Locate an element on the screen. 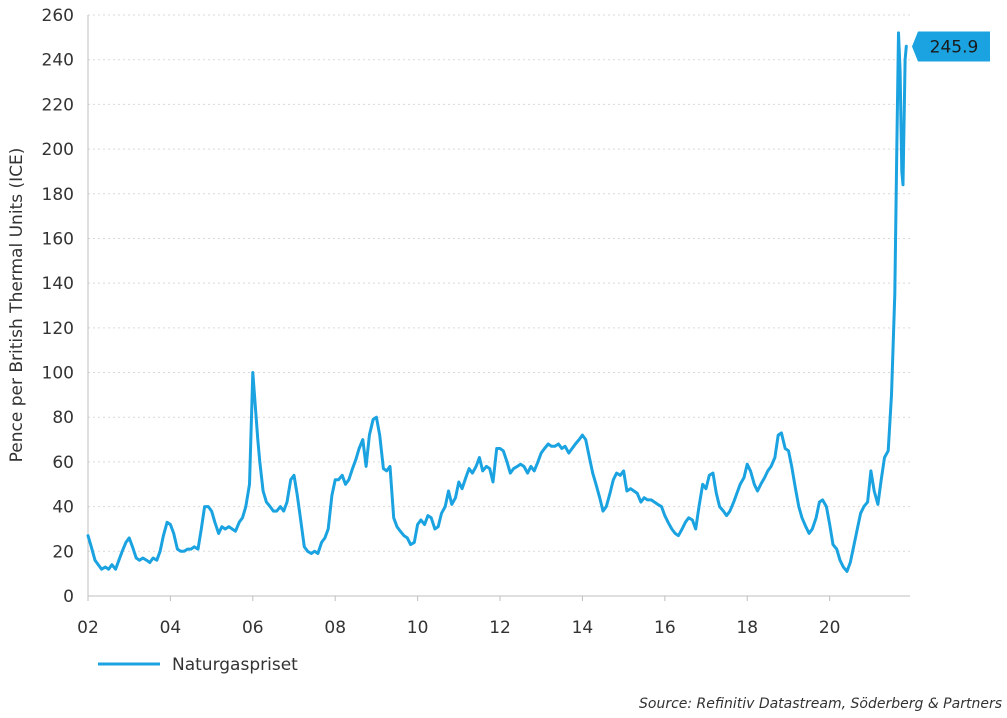 This screenshot has width=1007, height=718. y-tick-label: 0 is located at coordinates (68, 597).